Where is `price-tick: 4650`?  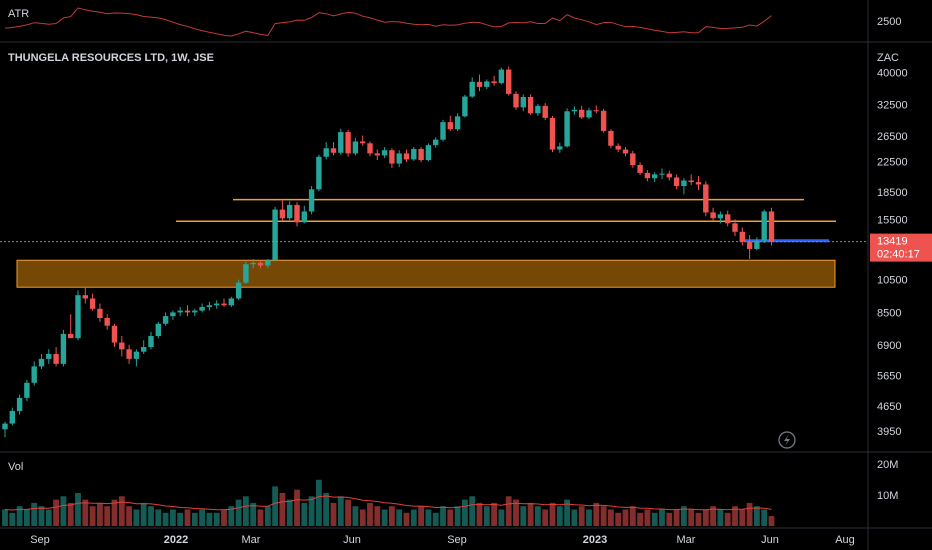
price-tick: 4650 is located at coordinates (889, 407).